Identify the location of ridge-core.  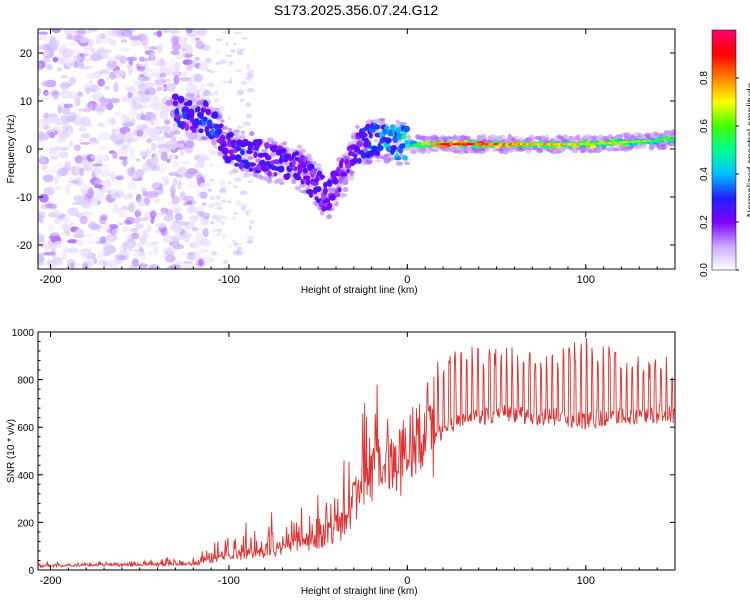
(673, 139).